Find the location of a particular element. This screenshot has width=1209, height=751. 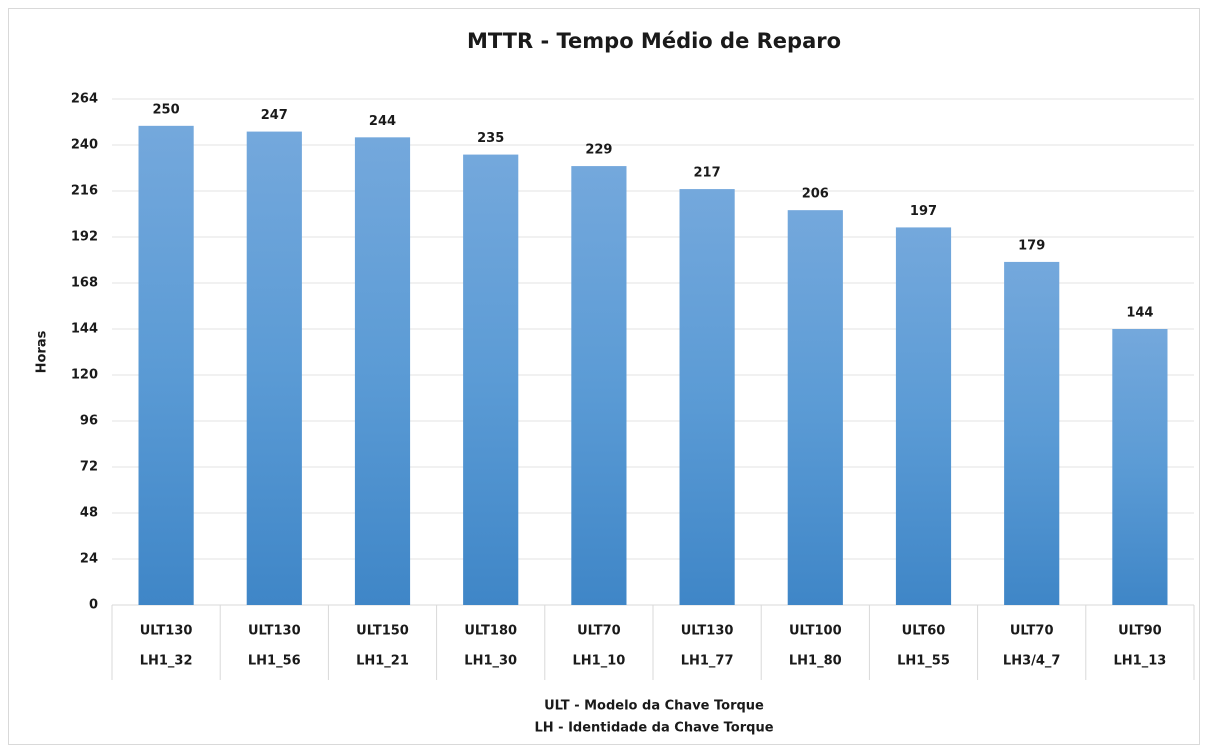

y-tick-label: 72 is located at coordinates (89, 467).